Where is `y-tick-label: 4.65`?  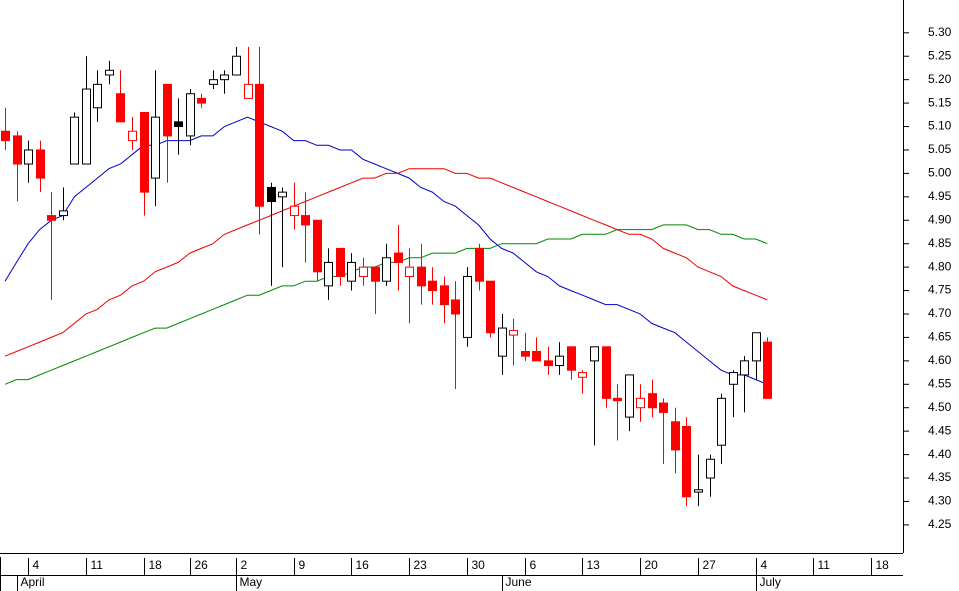
y-tick-label: 4.65 is located at coordinates (940, 337).